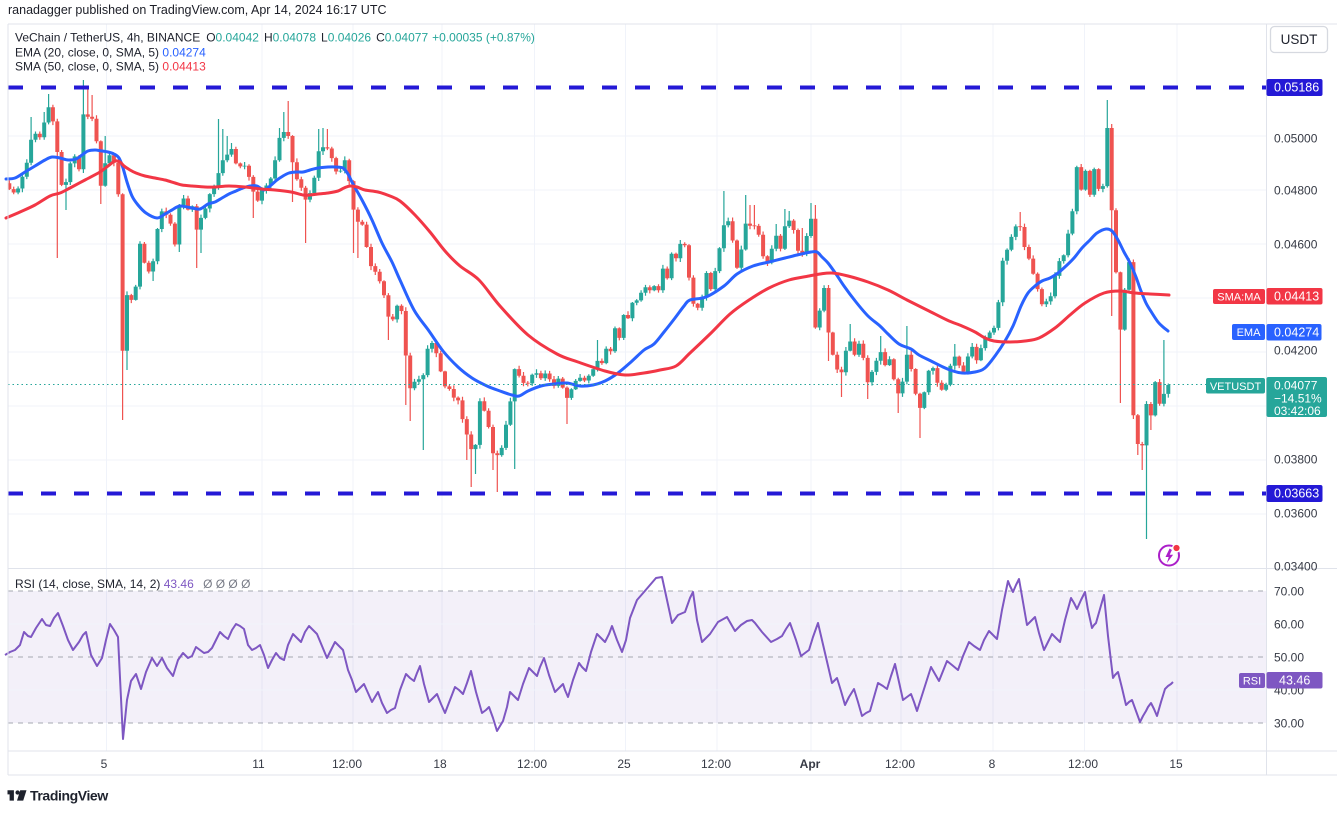 The height and width of the screenshot is (815, 1337). I want to click on svg-text: TradingView, so click(69, 796).